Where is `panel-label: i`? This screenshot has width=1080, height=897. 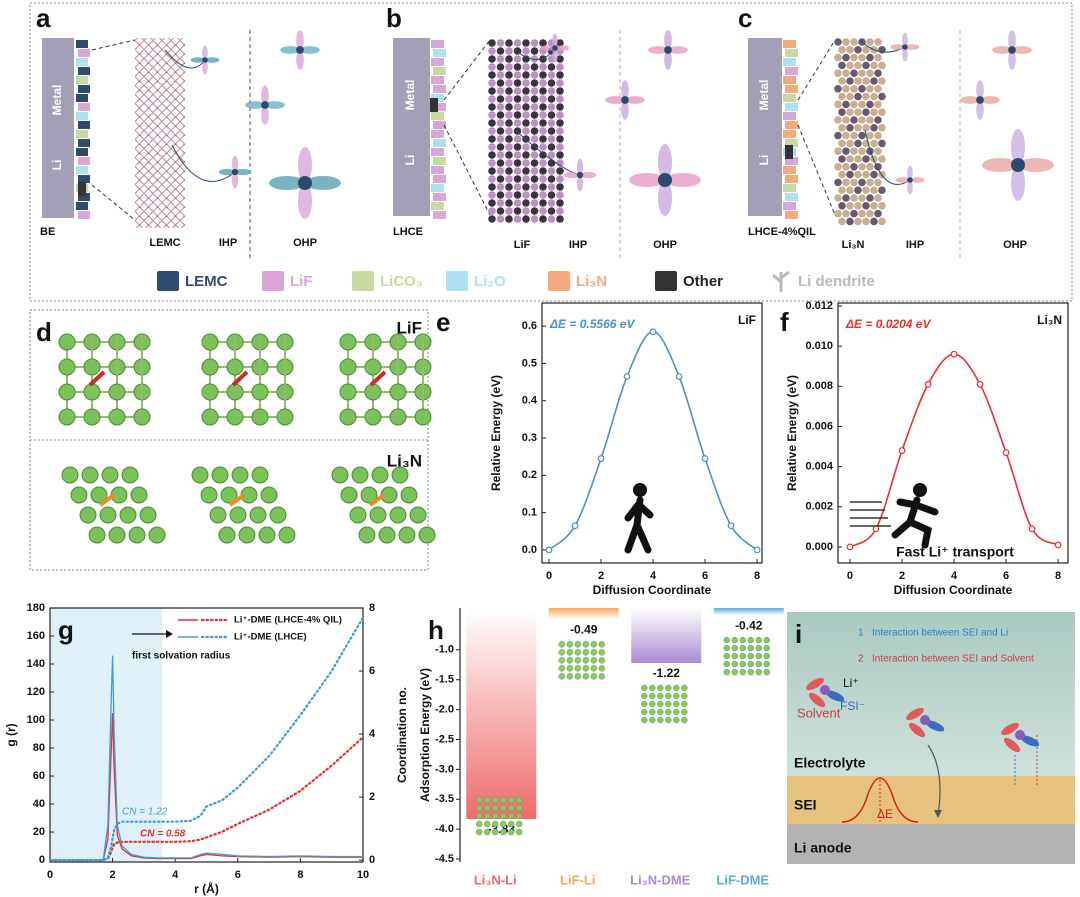
panel-label: i is located at coordinates (798, 634).